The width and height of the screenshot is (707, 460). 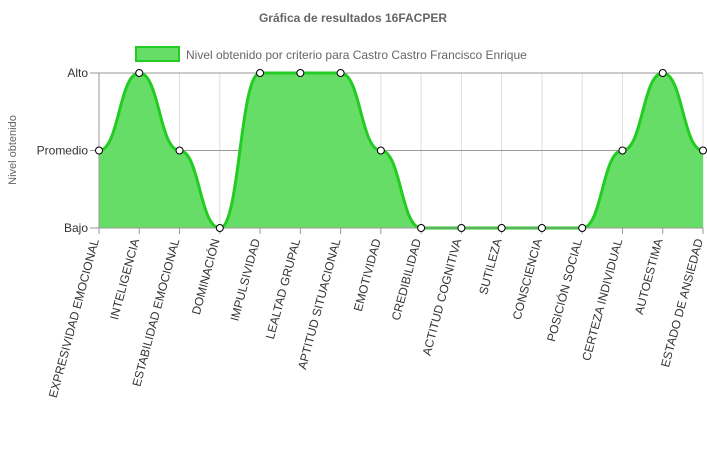 What do you see at coordinates (246, 280) in the screenshot?
I see `x-tick-label: IMPULSIVIDAD` at bounding box center [246, 280].